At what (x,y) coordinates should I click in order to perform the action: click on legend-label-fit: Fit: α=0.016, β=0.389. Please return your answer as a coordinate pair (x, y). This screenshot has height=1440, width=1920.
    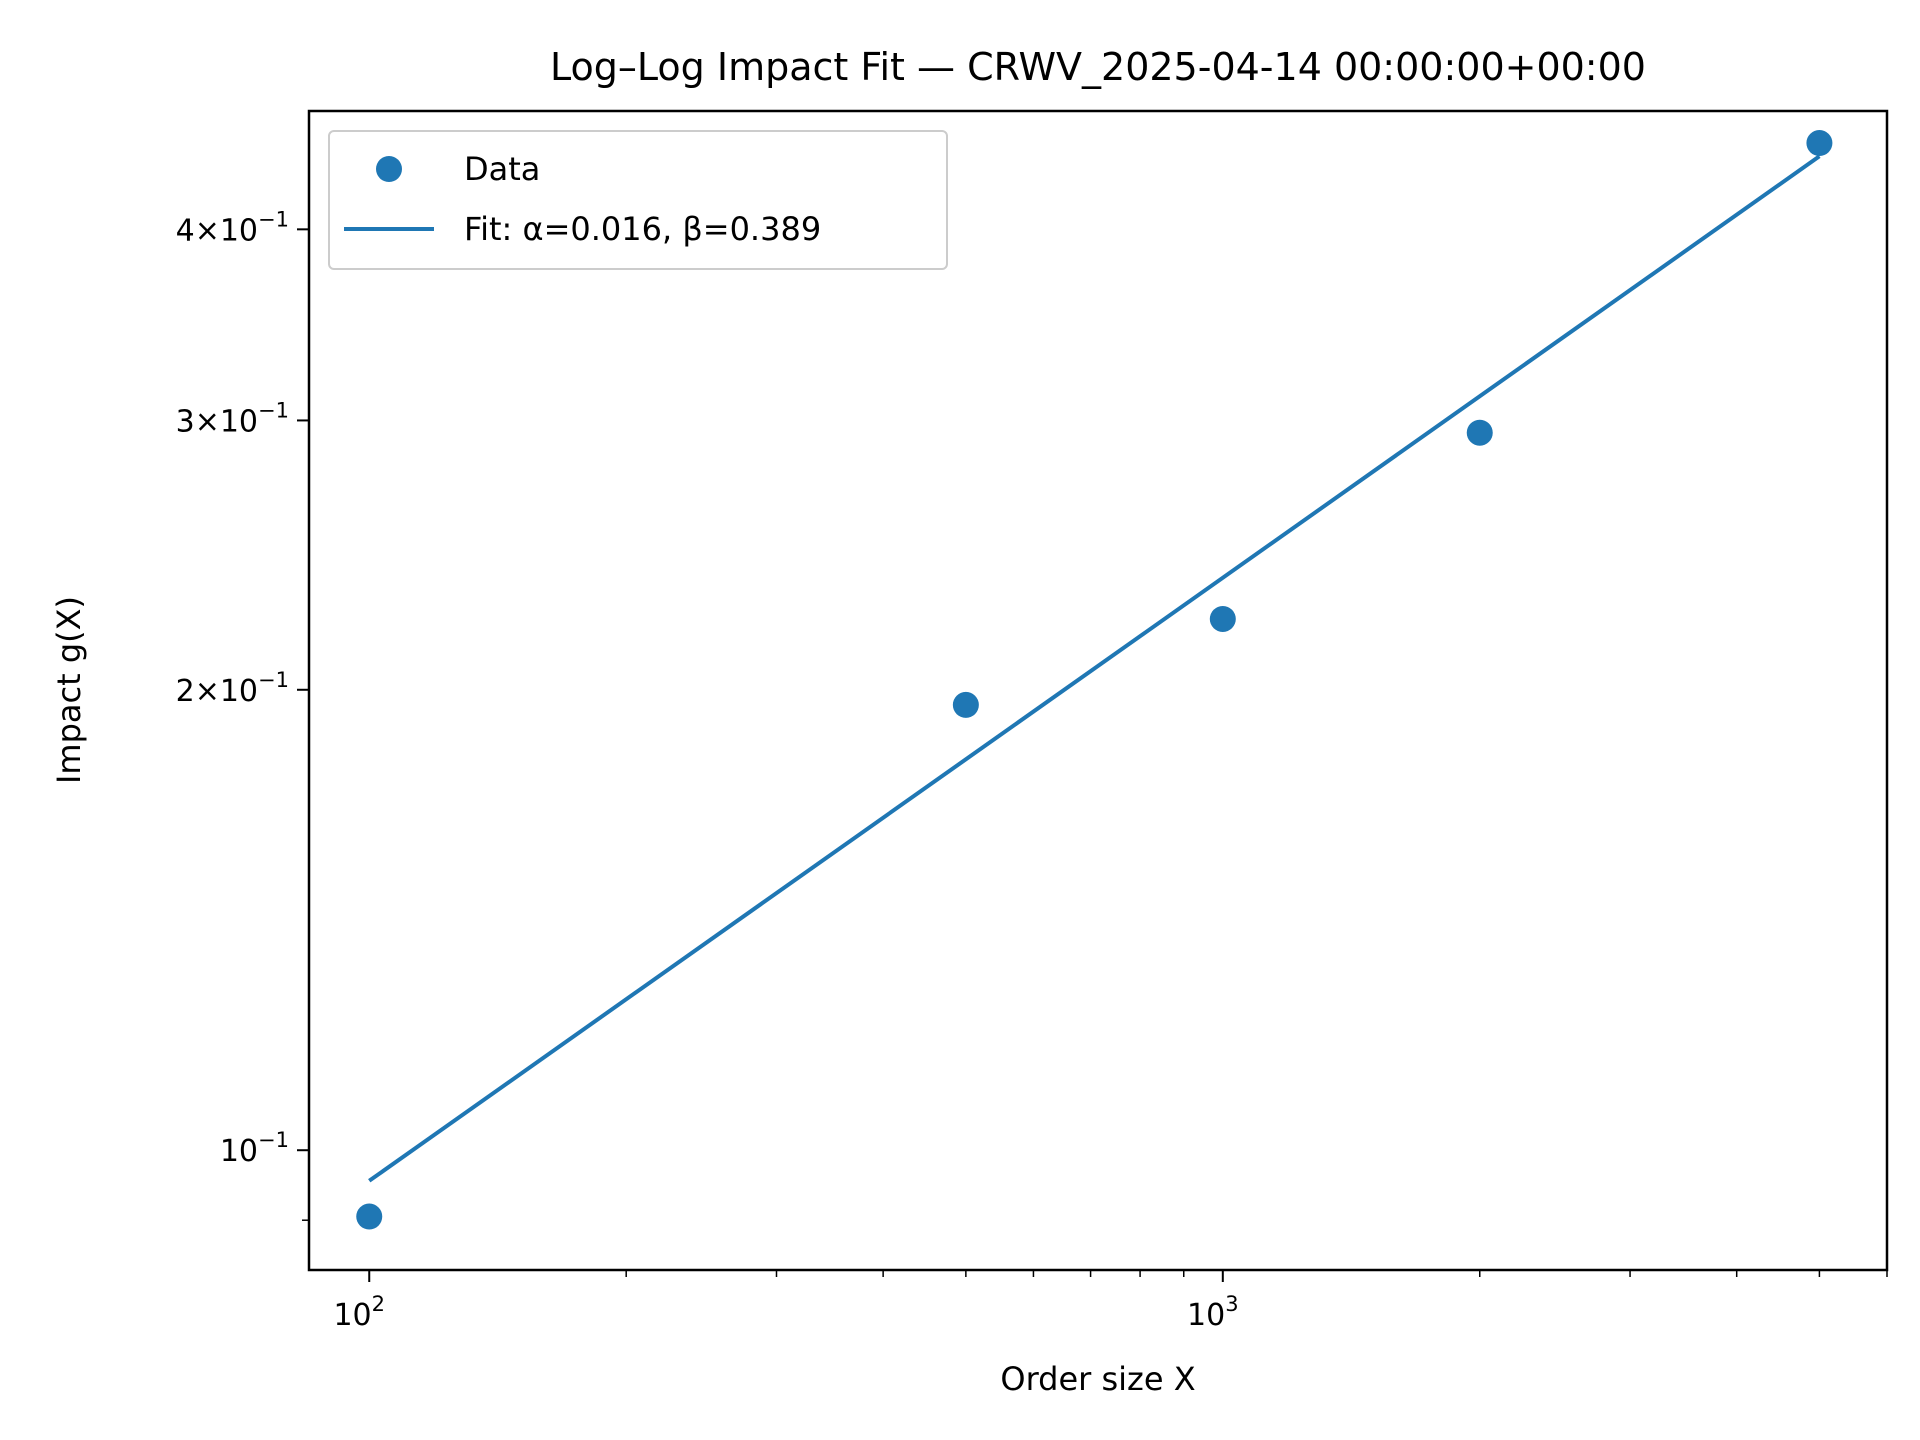
    Looking at the image, I should click on (642, 229).